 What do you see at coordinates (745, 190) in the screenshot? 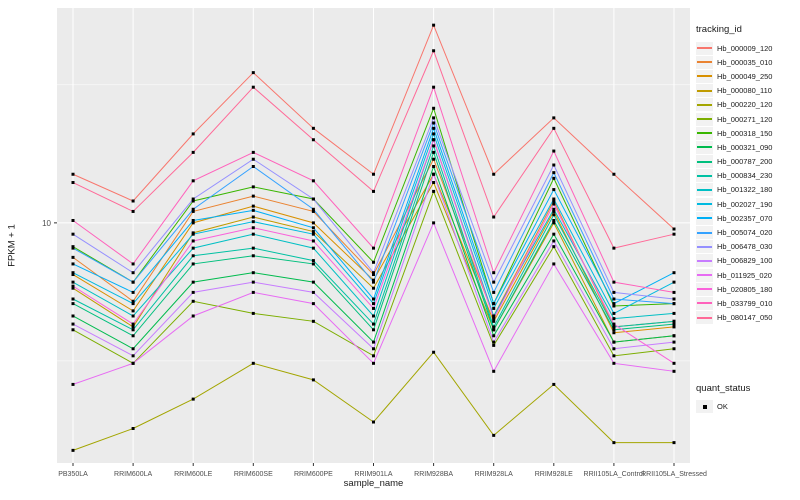
I see `legend-label: Hb_001322_180` at bounding box center [745, 190].